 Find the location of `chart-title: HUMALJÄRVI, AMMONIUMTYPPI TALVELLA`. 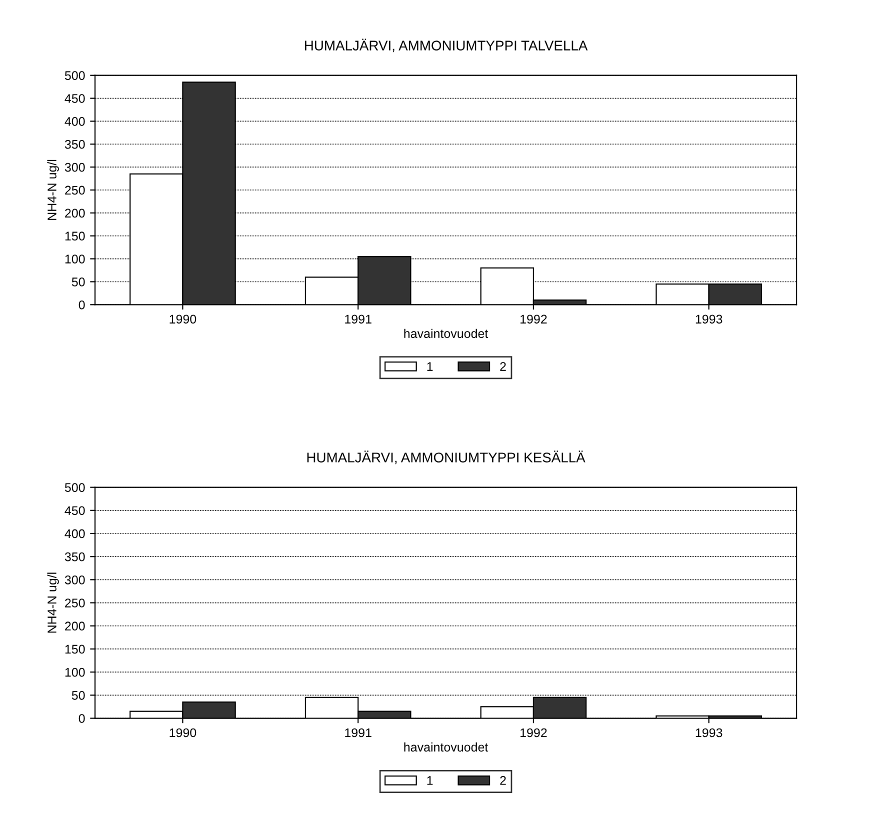

chart-title: HUMALJÄRVI, AMMONIUMTYPPI TALVELLA is located at coordinates (446, 45).